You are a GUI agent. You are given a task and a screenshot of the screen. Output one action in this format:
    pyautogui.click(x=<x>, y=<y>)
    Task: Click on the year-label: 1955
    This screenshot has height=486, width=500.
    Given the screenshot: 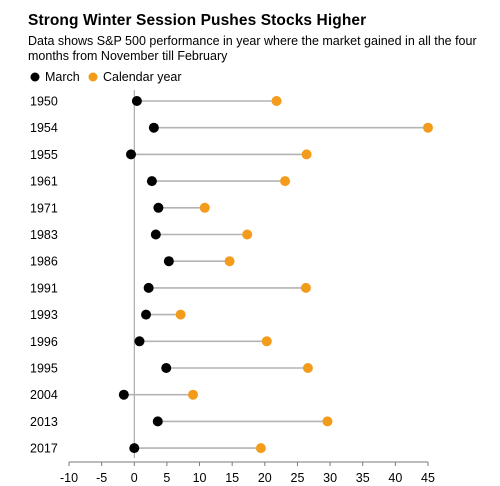 What is the action you would take?
    pyautogui.click(x=44, y=155)
    